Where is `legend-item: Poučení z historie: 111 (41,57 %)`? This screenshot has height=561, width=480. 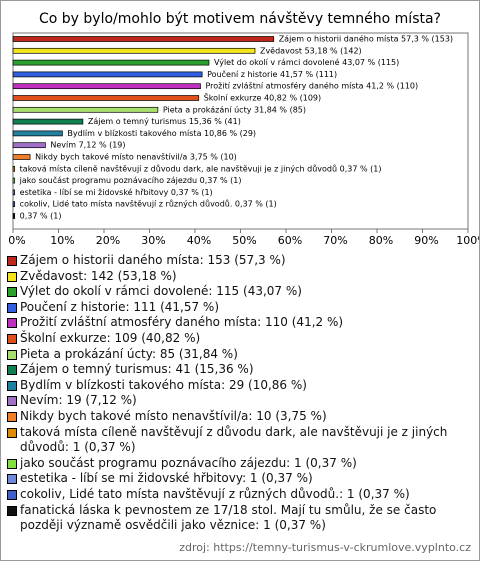 legend-item: Poučení z historie: 111 (41,57 %) is located at coordinates (240, 308).